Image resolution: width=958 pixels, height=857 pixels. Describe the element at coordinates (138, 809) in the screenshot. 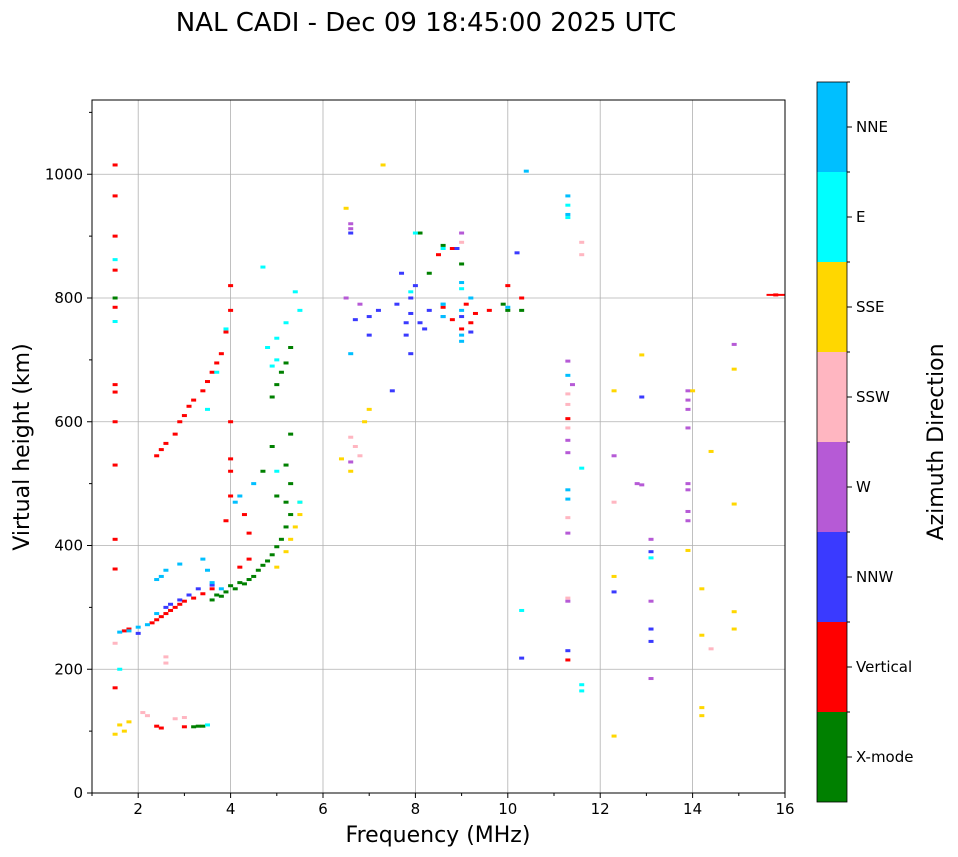

I see `x-tick-label: 2` at that location.